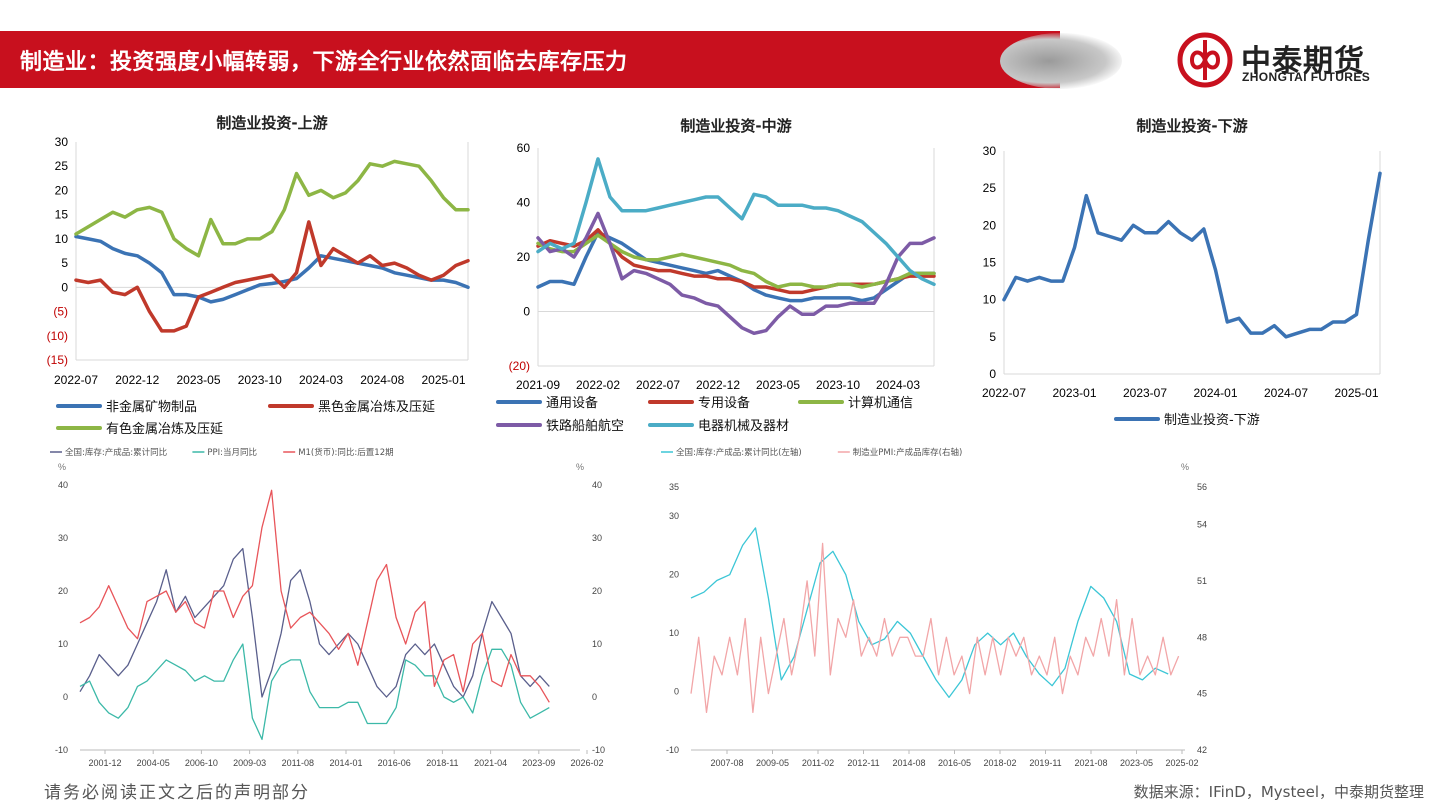  I want to click on logo-text-cn: 中泰期货, so click(1303, 61).